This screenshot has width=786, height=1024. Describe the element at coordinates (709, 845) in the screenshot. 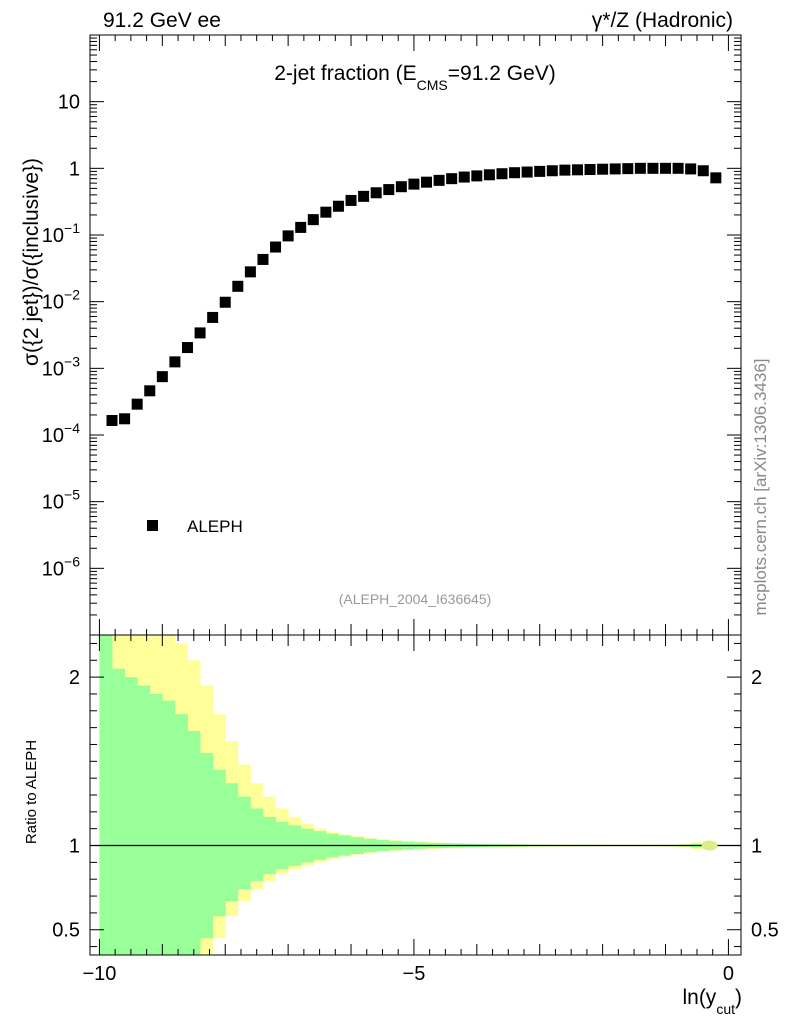

I see `ratio-endpoint-marker` at that location.